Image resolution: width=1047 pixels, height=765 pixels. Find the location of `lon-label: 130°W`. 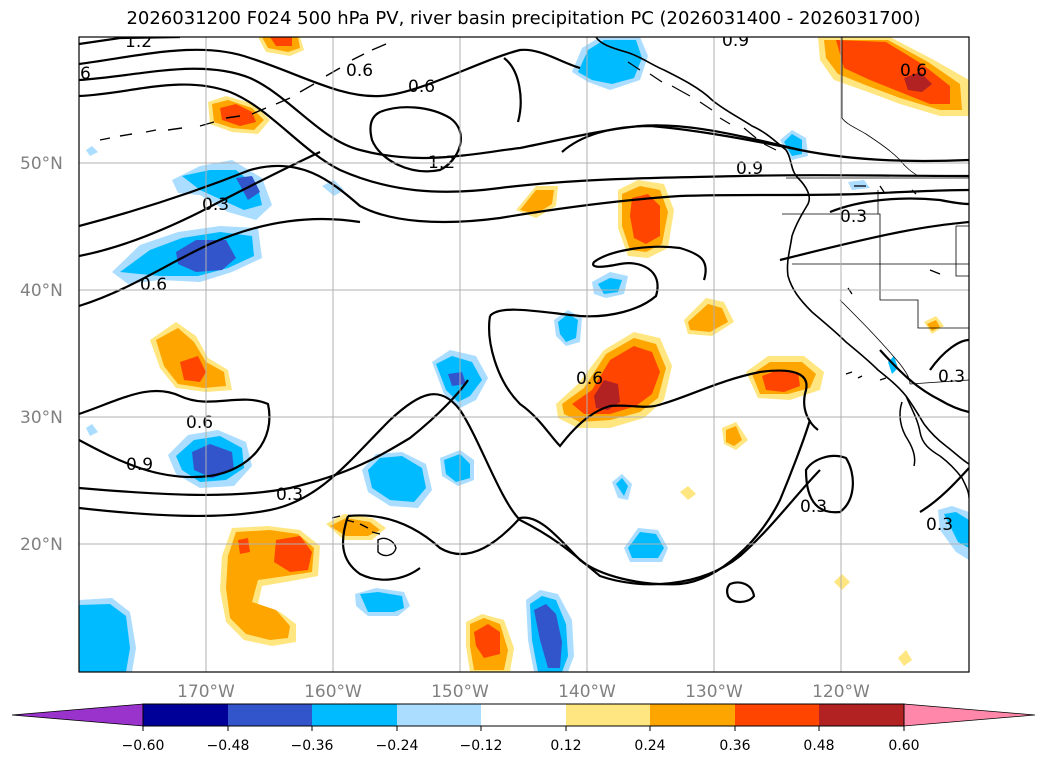

lon-label: 130°W is located at coordinates (714, 692).